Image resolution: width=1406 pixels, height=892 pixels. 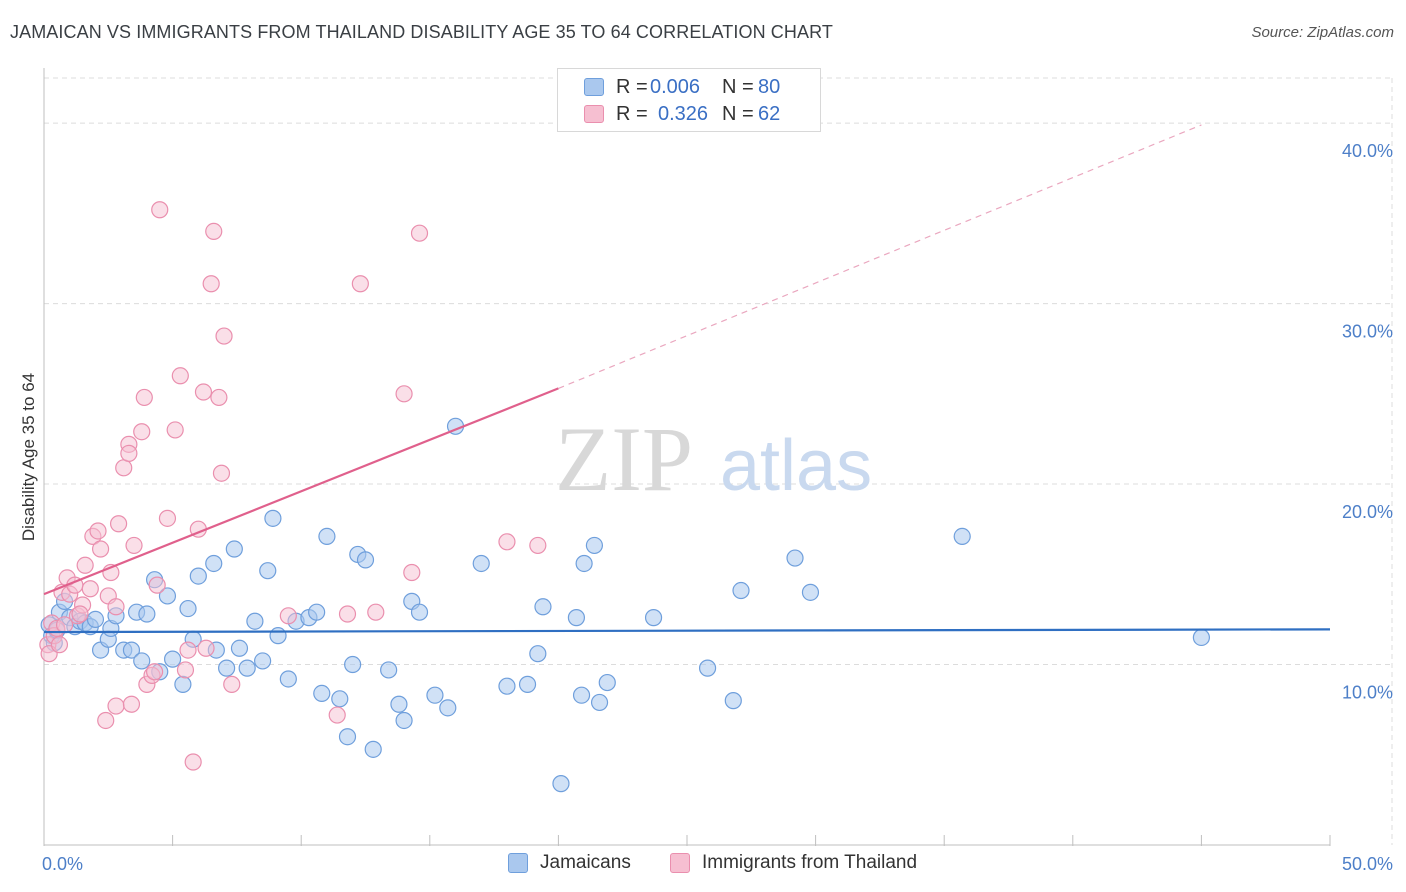 What do you see at coordinates (585, 862) in the screenshot?
I see `legend-label: Jamaicans` at bounding box center [585, 862].